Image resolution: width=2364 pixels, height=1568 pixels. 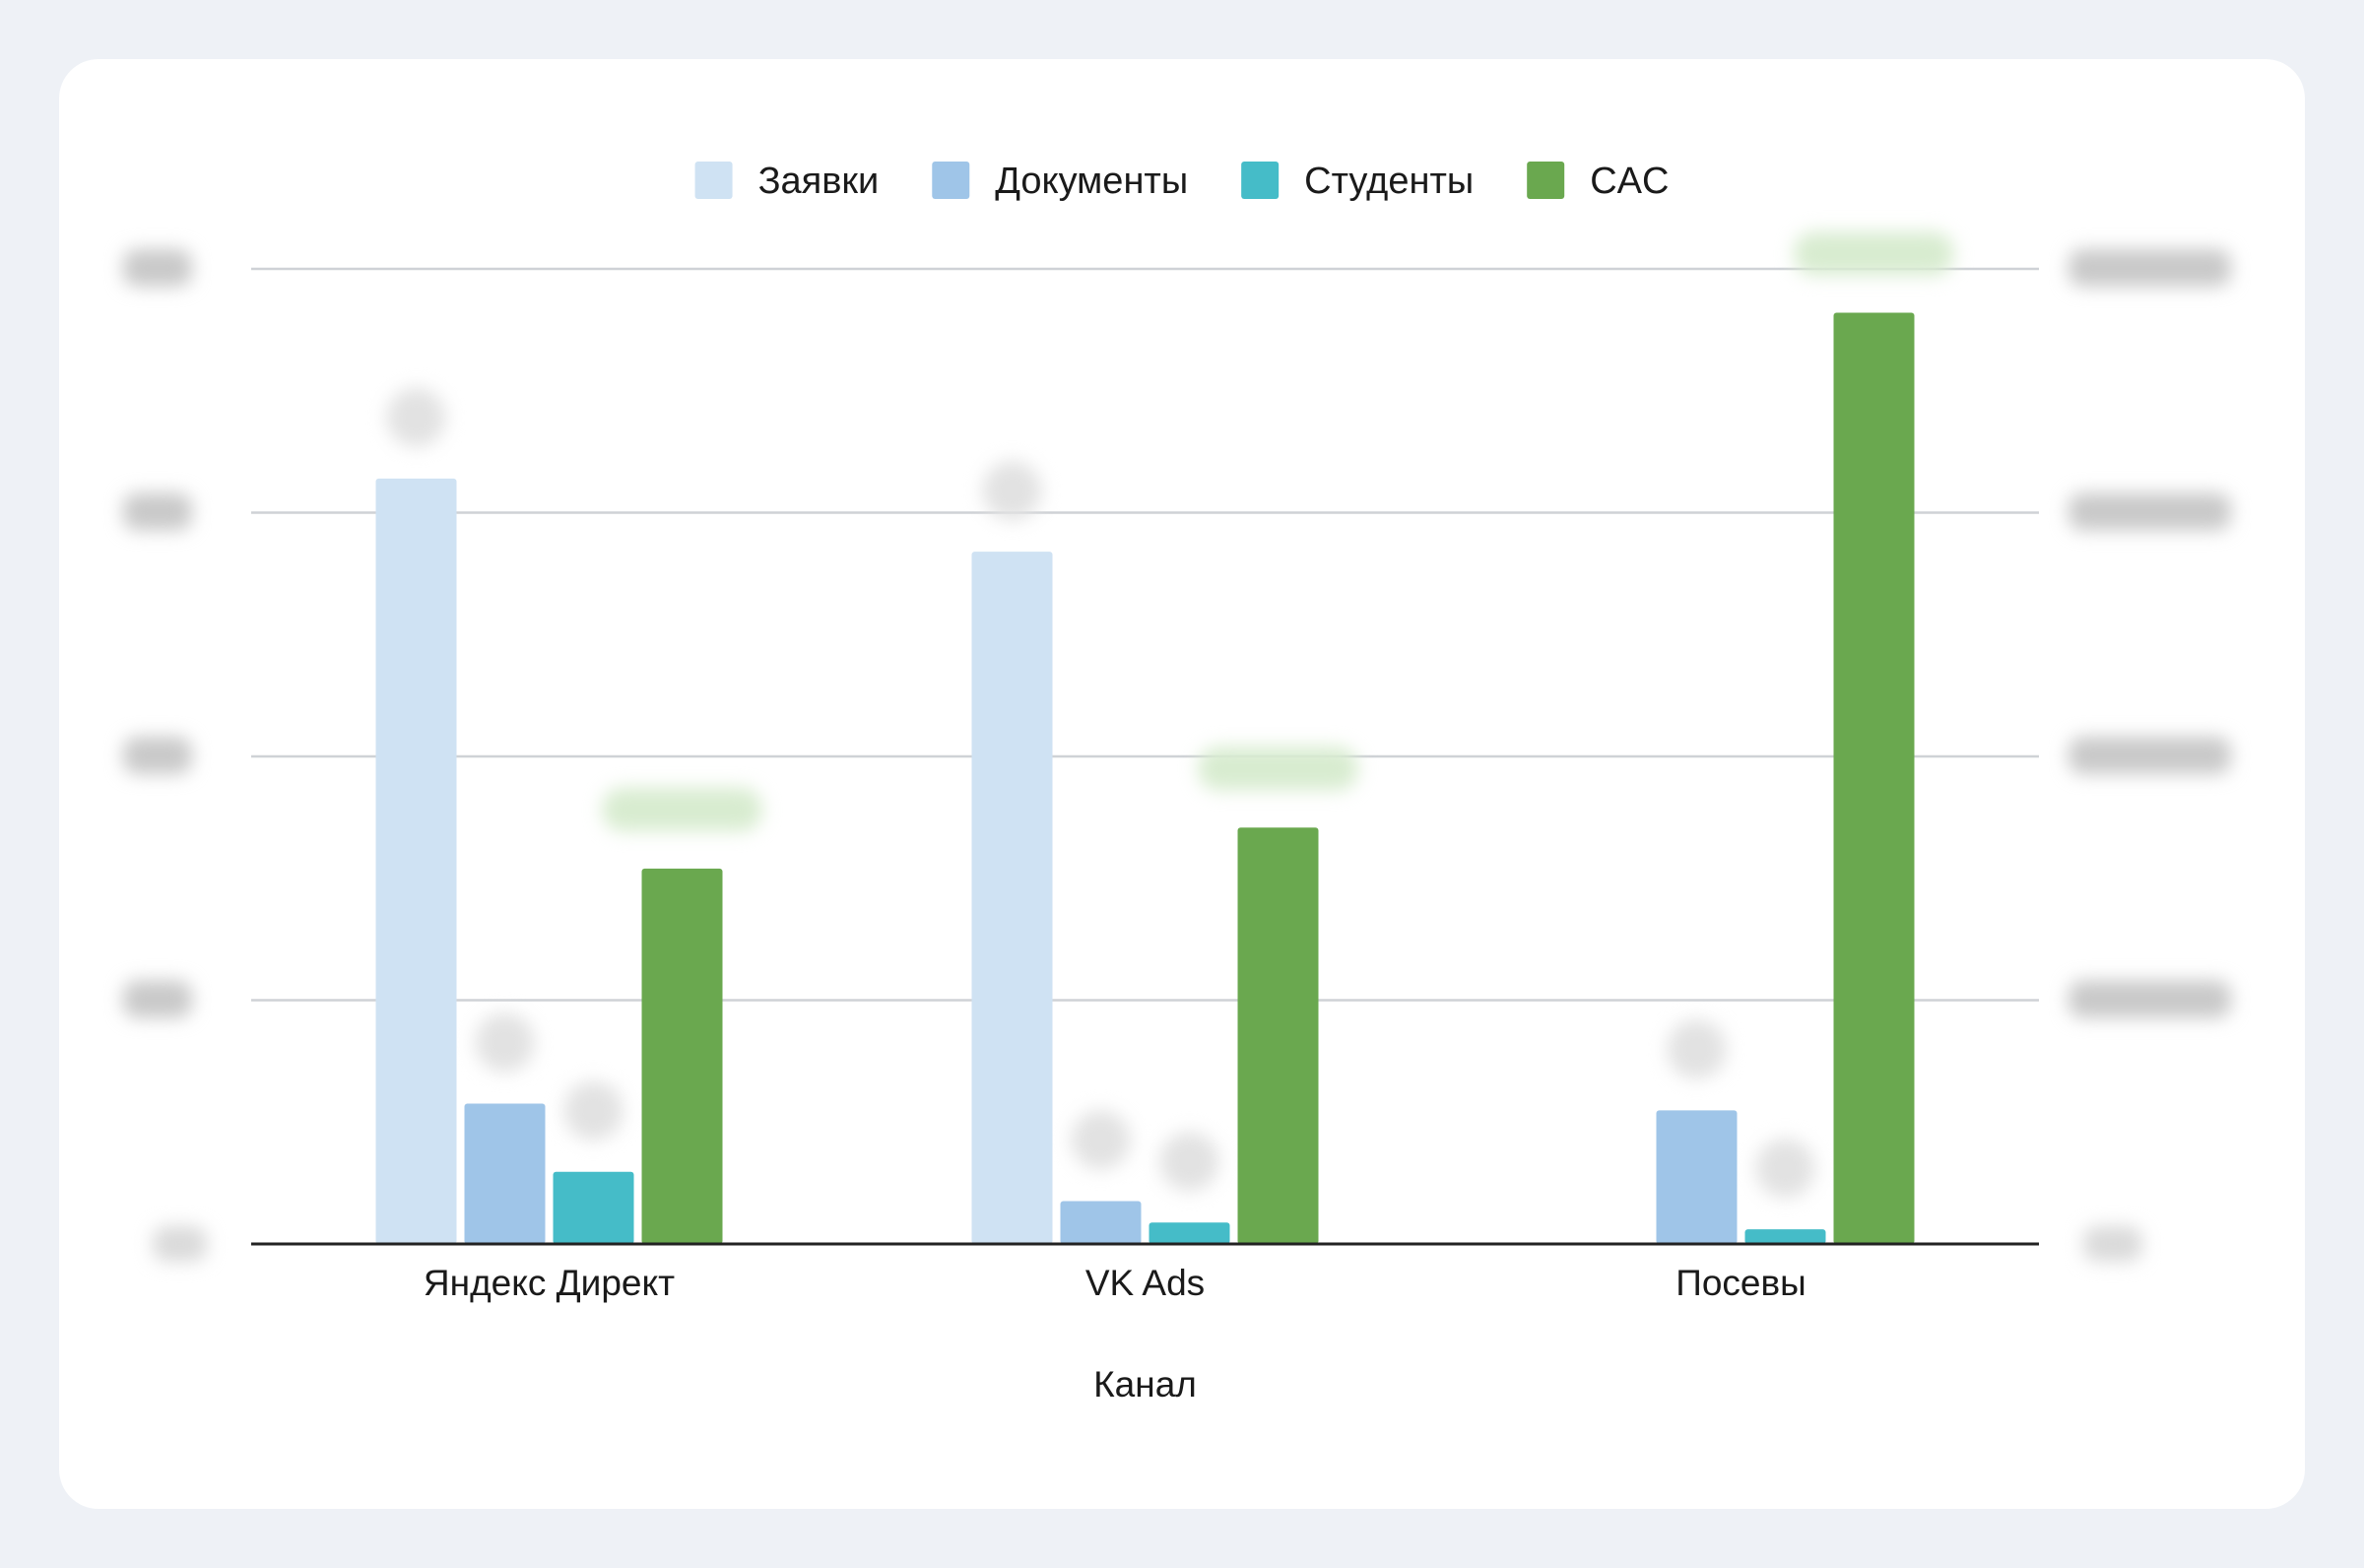 I want to click on x-axis-title: Канал, so click(x=1145, y=1384).